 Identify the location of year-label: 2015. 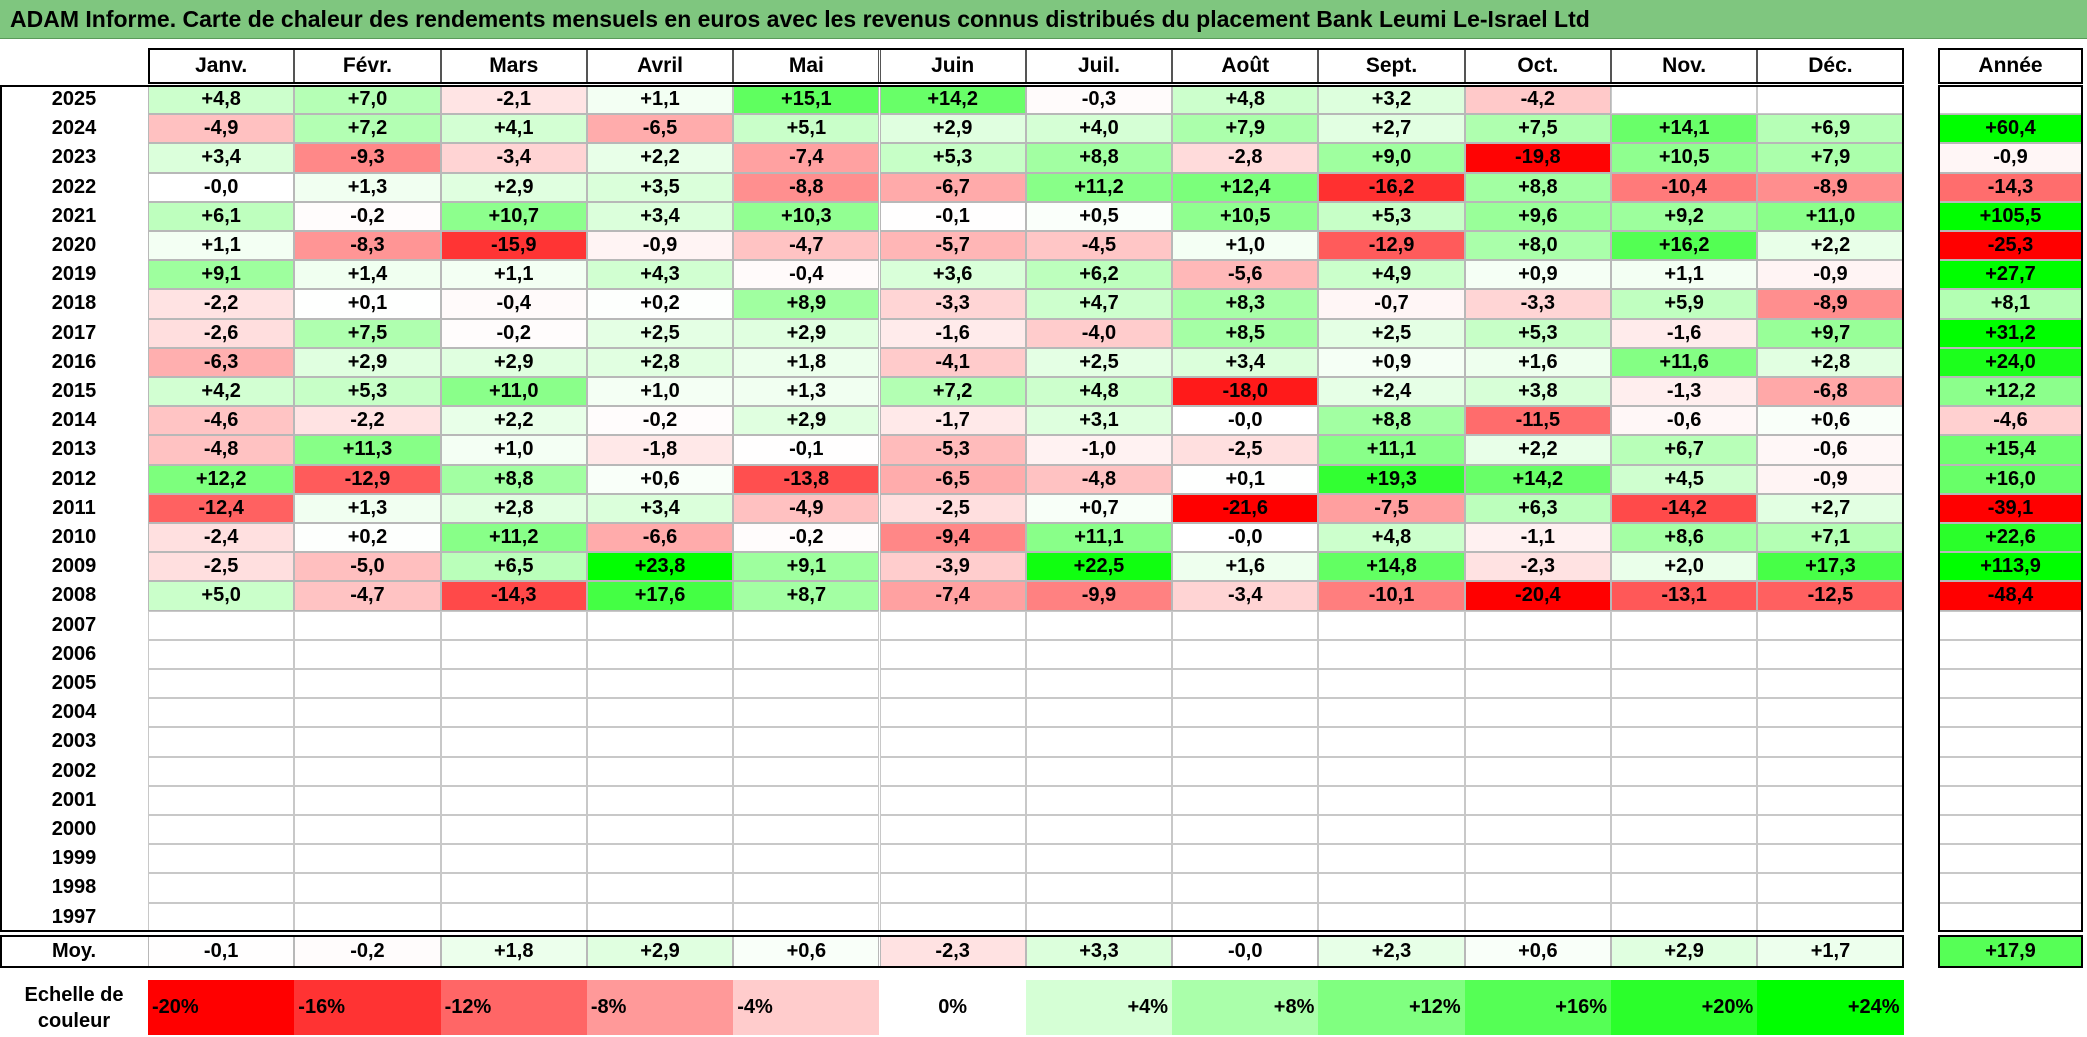
(74, 391).